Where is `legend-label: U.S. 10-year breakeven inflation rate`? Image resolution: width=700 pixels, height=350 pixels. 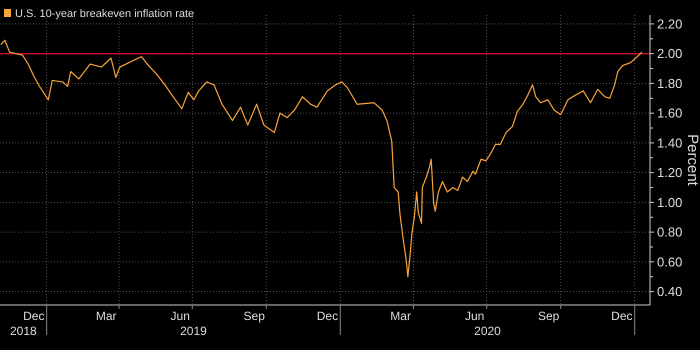
legend-label: U.S. 10-year breakeven inflation rate is located at coordinates (104, 14).